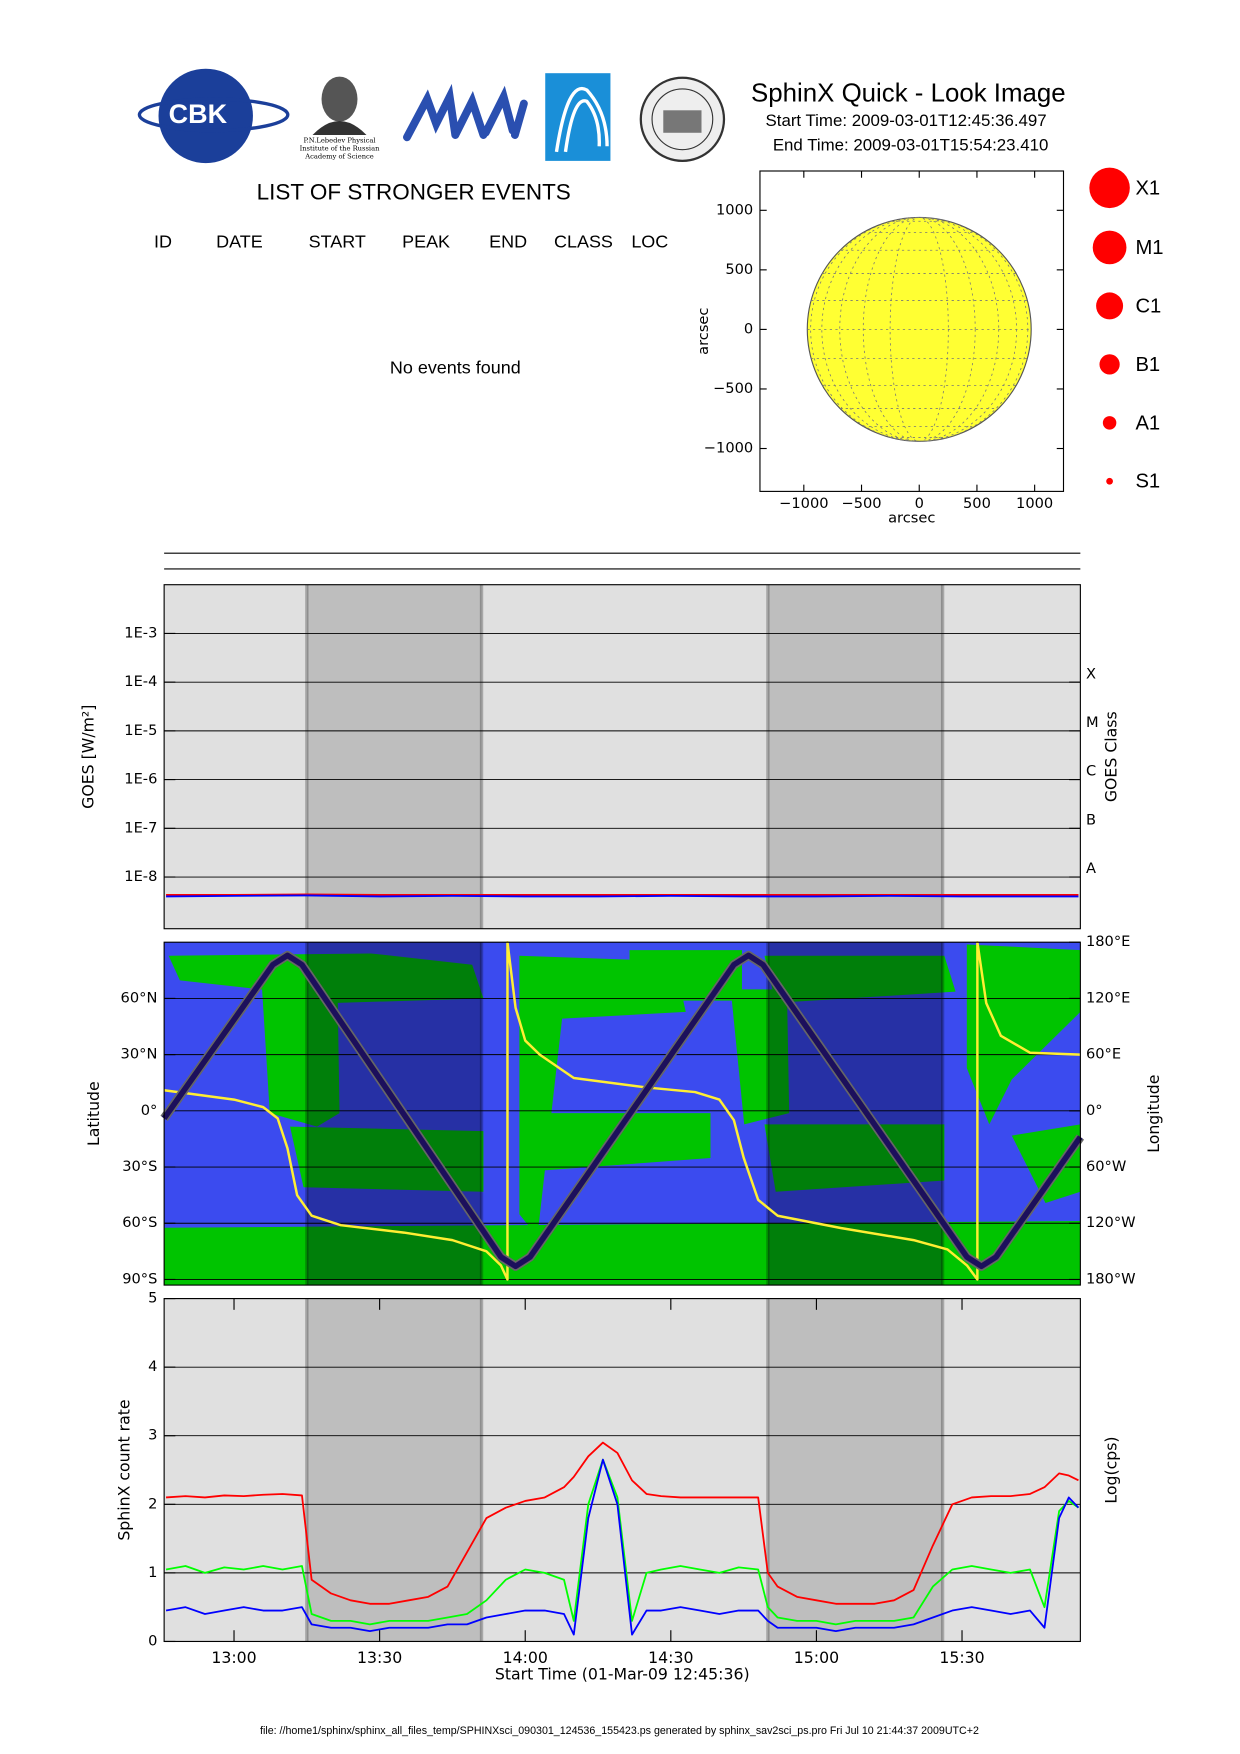  What do you see at coordinates (152, 1298) in the screenshot?
I see `y-tick-label: 5` at bounding box center [152, 1298].